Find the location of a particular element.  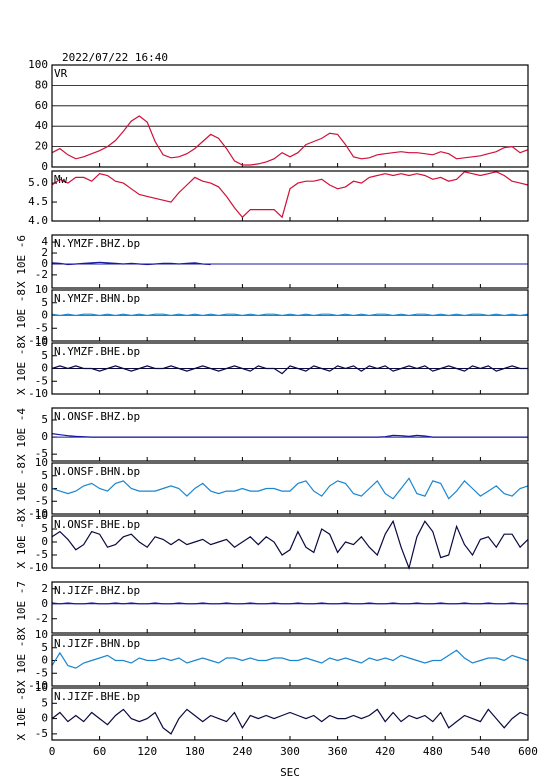

y-axis-label: X 10E -7 is located at coordinates (21, 607).